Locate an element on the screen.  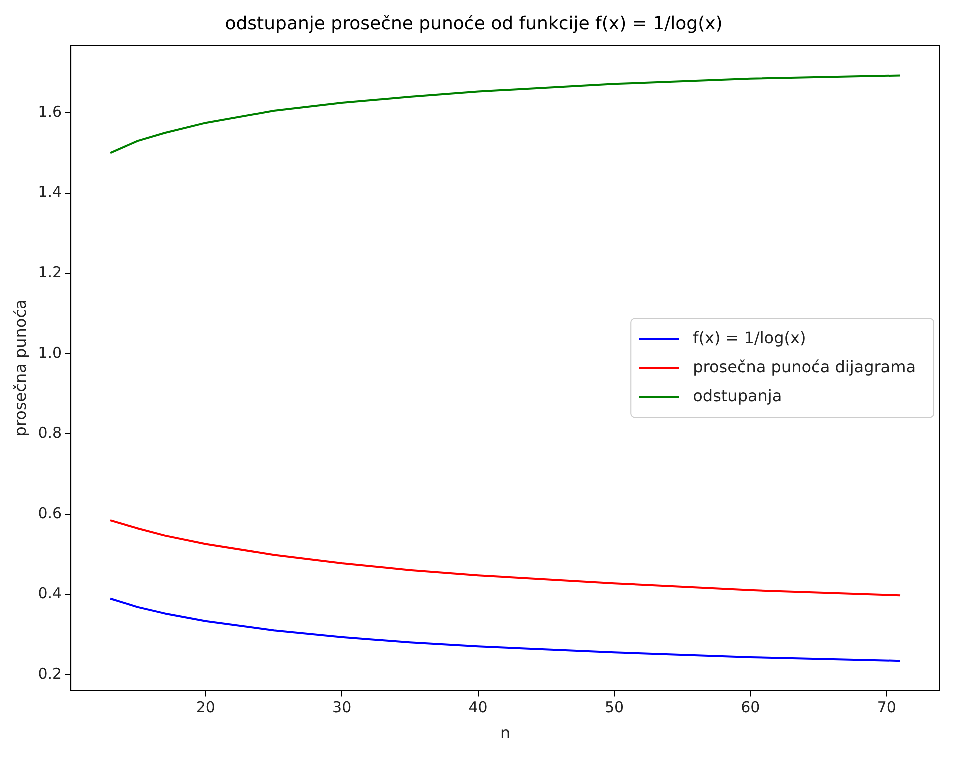
y-tick-label: 0.8 is located at coordinates (50, 433).